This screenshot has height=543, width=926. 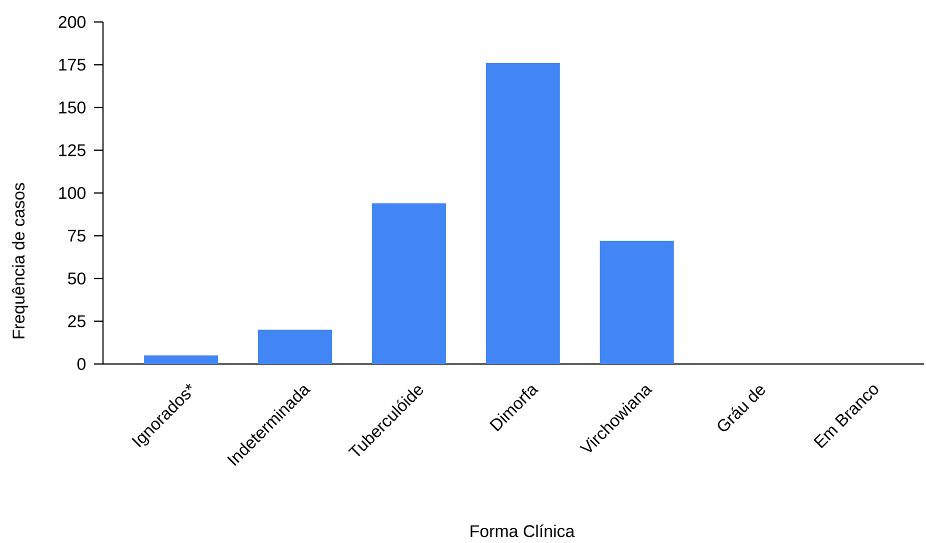 What do you see at coordinates (72, 108) in the screenshot?
I see `y-tick-label: 150` at bounding box center [72, 108].